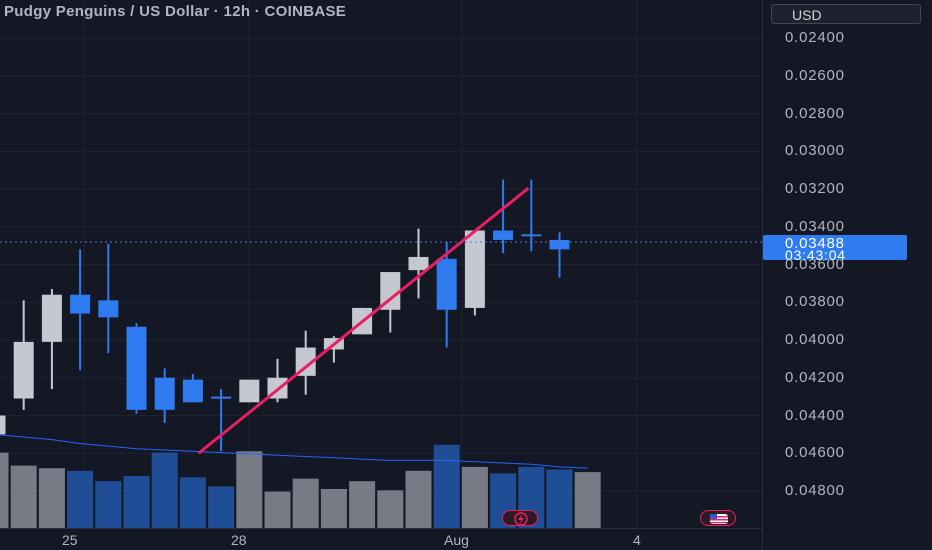  I want to click on time-label-28: 28, so click(239, 540).